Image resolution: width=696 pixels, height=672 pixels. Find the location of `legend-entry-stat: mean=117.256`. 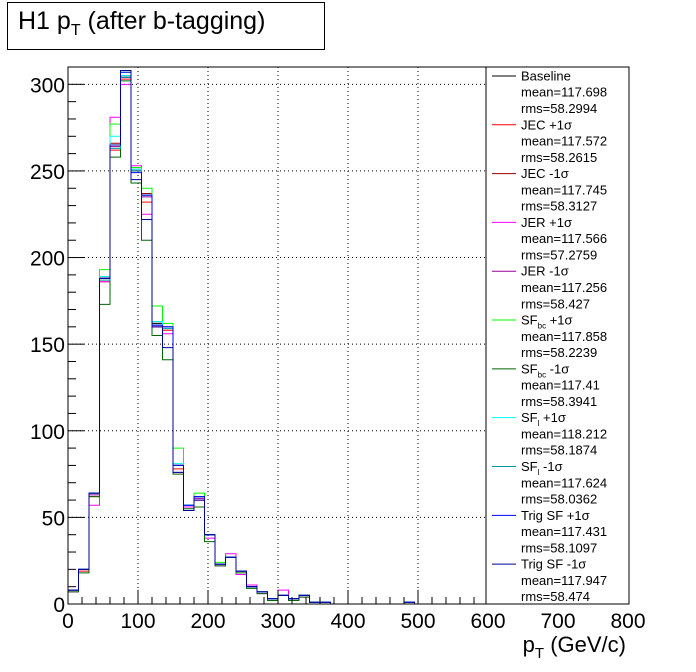

legend-entry-stat: mean=117.256 is located at coordinates (564, 287).